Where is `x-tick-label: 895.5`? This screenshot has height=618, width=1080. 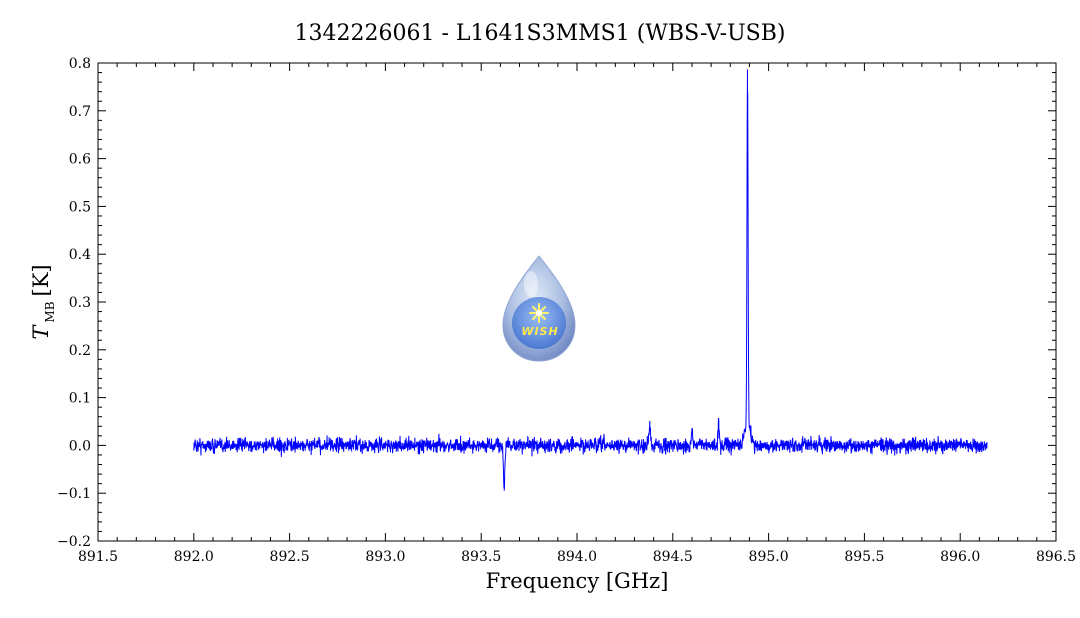
x-tick-label: 895.5 is located at coordinates (864, 557).